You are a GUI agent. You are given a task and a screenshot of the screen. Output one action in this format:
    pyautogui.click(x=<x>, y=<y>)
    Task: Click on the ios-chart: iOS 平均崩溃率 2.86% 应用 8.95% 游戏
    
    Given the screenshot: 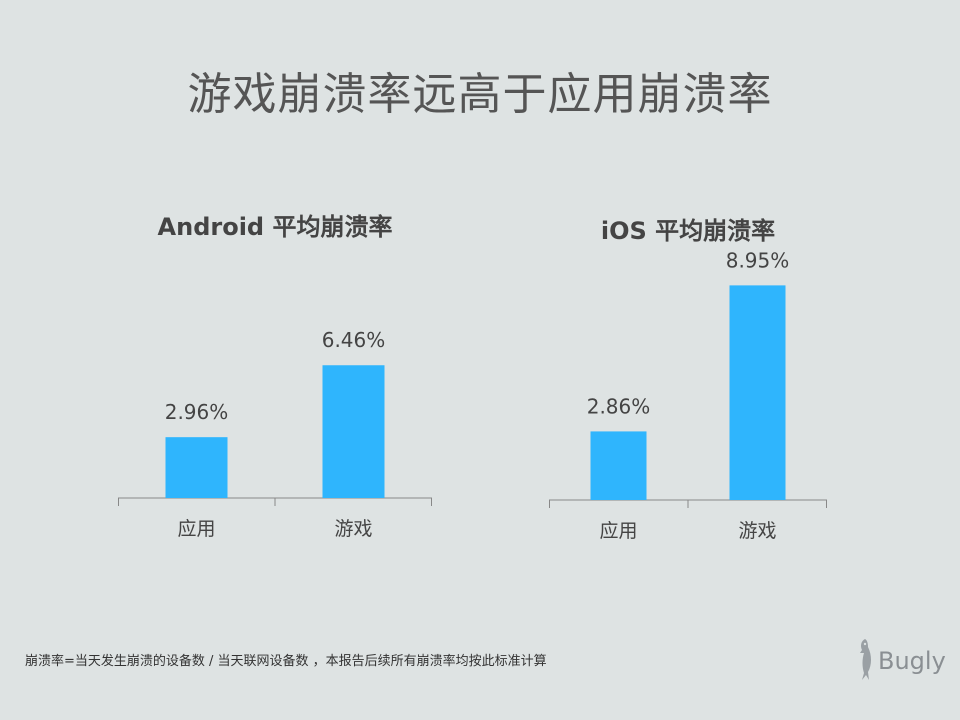 What is the action you would take?
    pyautogui.click(x=688, y=375)
    